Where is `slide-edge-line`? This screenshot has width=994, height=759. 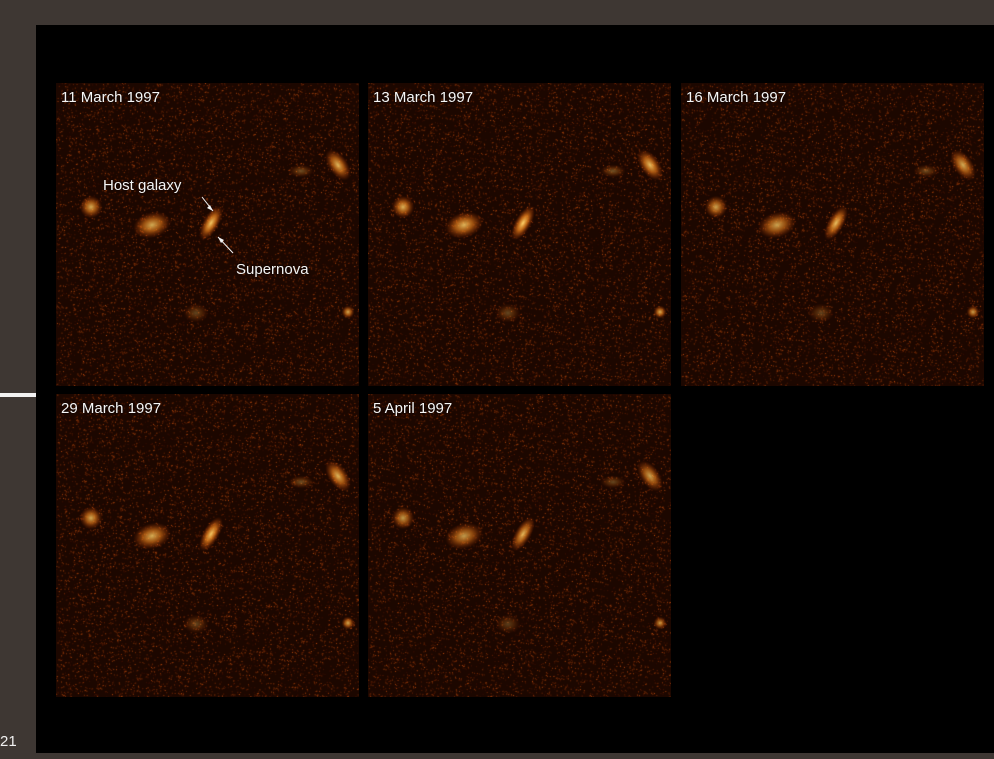
slide-edge-line is located at coordinates (19, 395).